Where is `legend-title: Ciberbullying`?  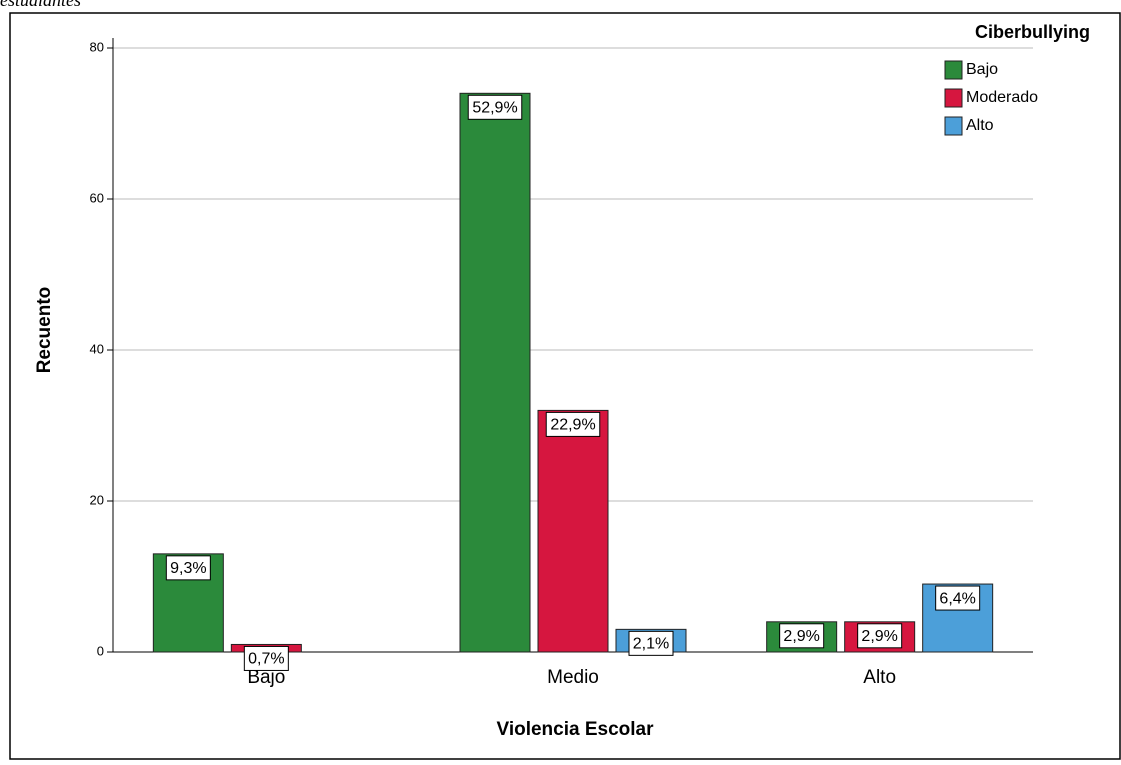
legend-title: Ciberbullying is located at coordinates (1032, 32).